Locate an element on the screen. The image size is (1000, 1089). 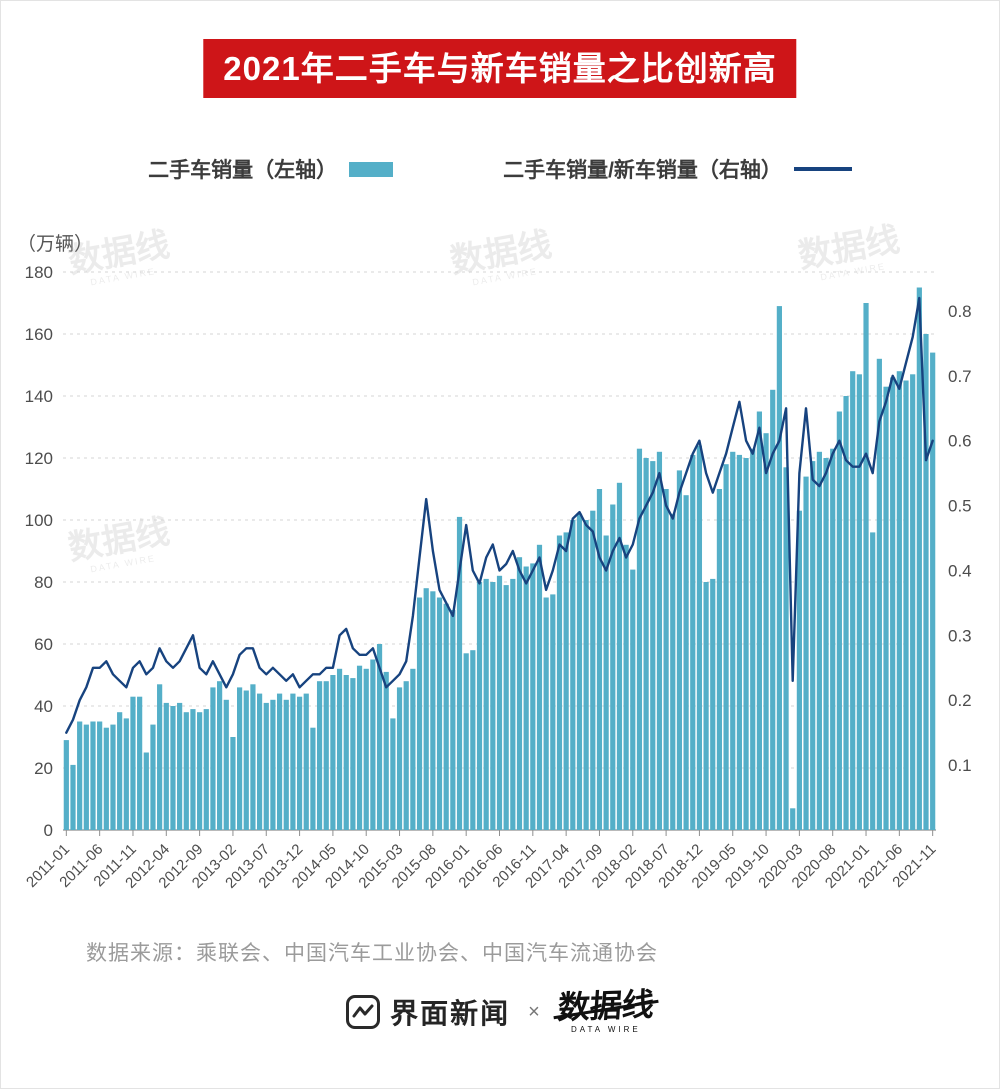
right-axis-tick-label: 0.6 is located at coordinates (960, 441).